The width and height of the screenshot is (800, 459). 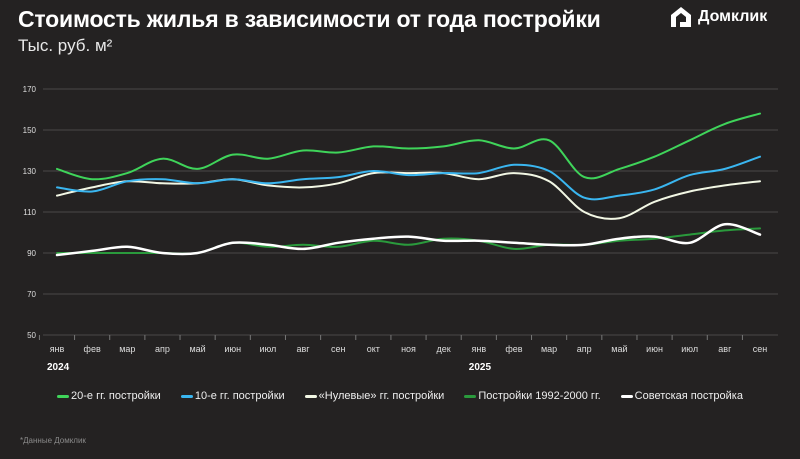 I want to click on footnote: *Данные Домклик, so click(x=53, y=440).